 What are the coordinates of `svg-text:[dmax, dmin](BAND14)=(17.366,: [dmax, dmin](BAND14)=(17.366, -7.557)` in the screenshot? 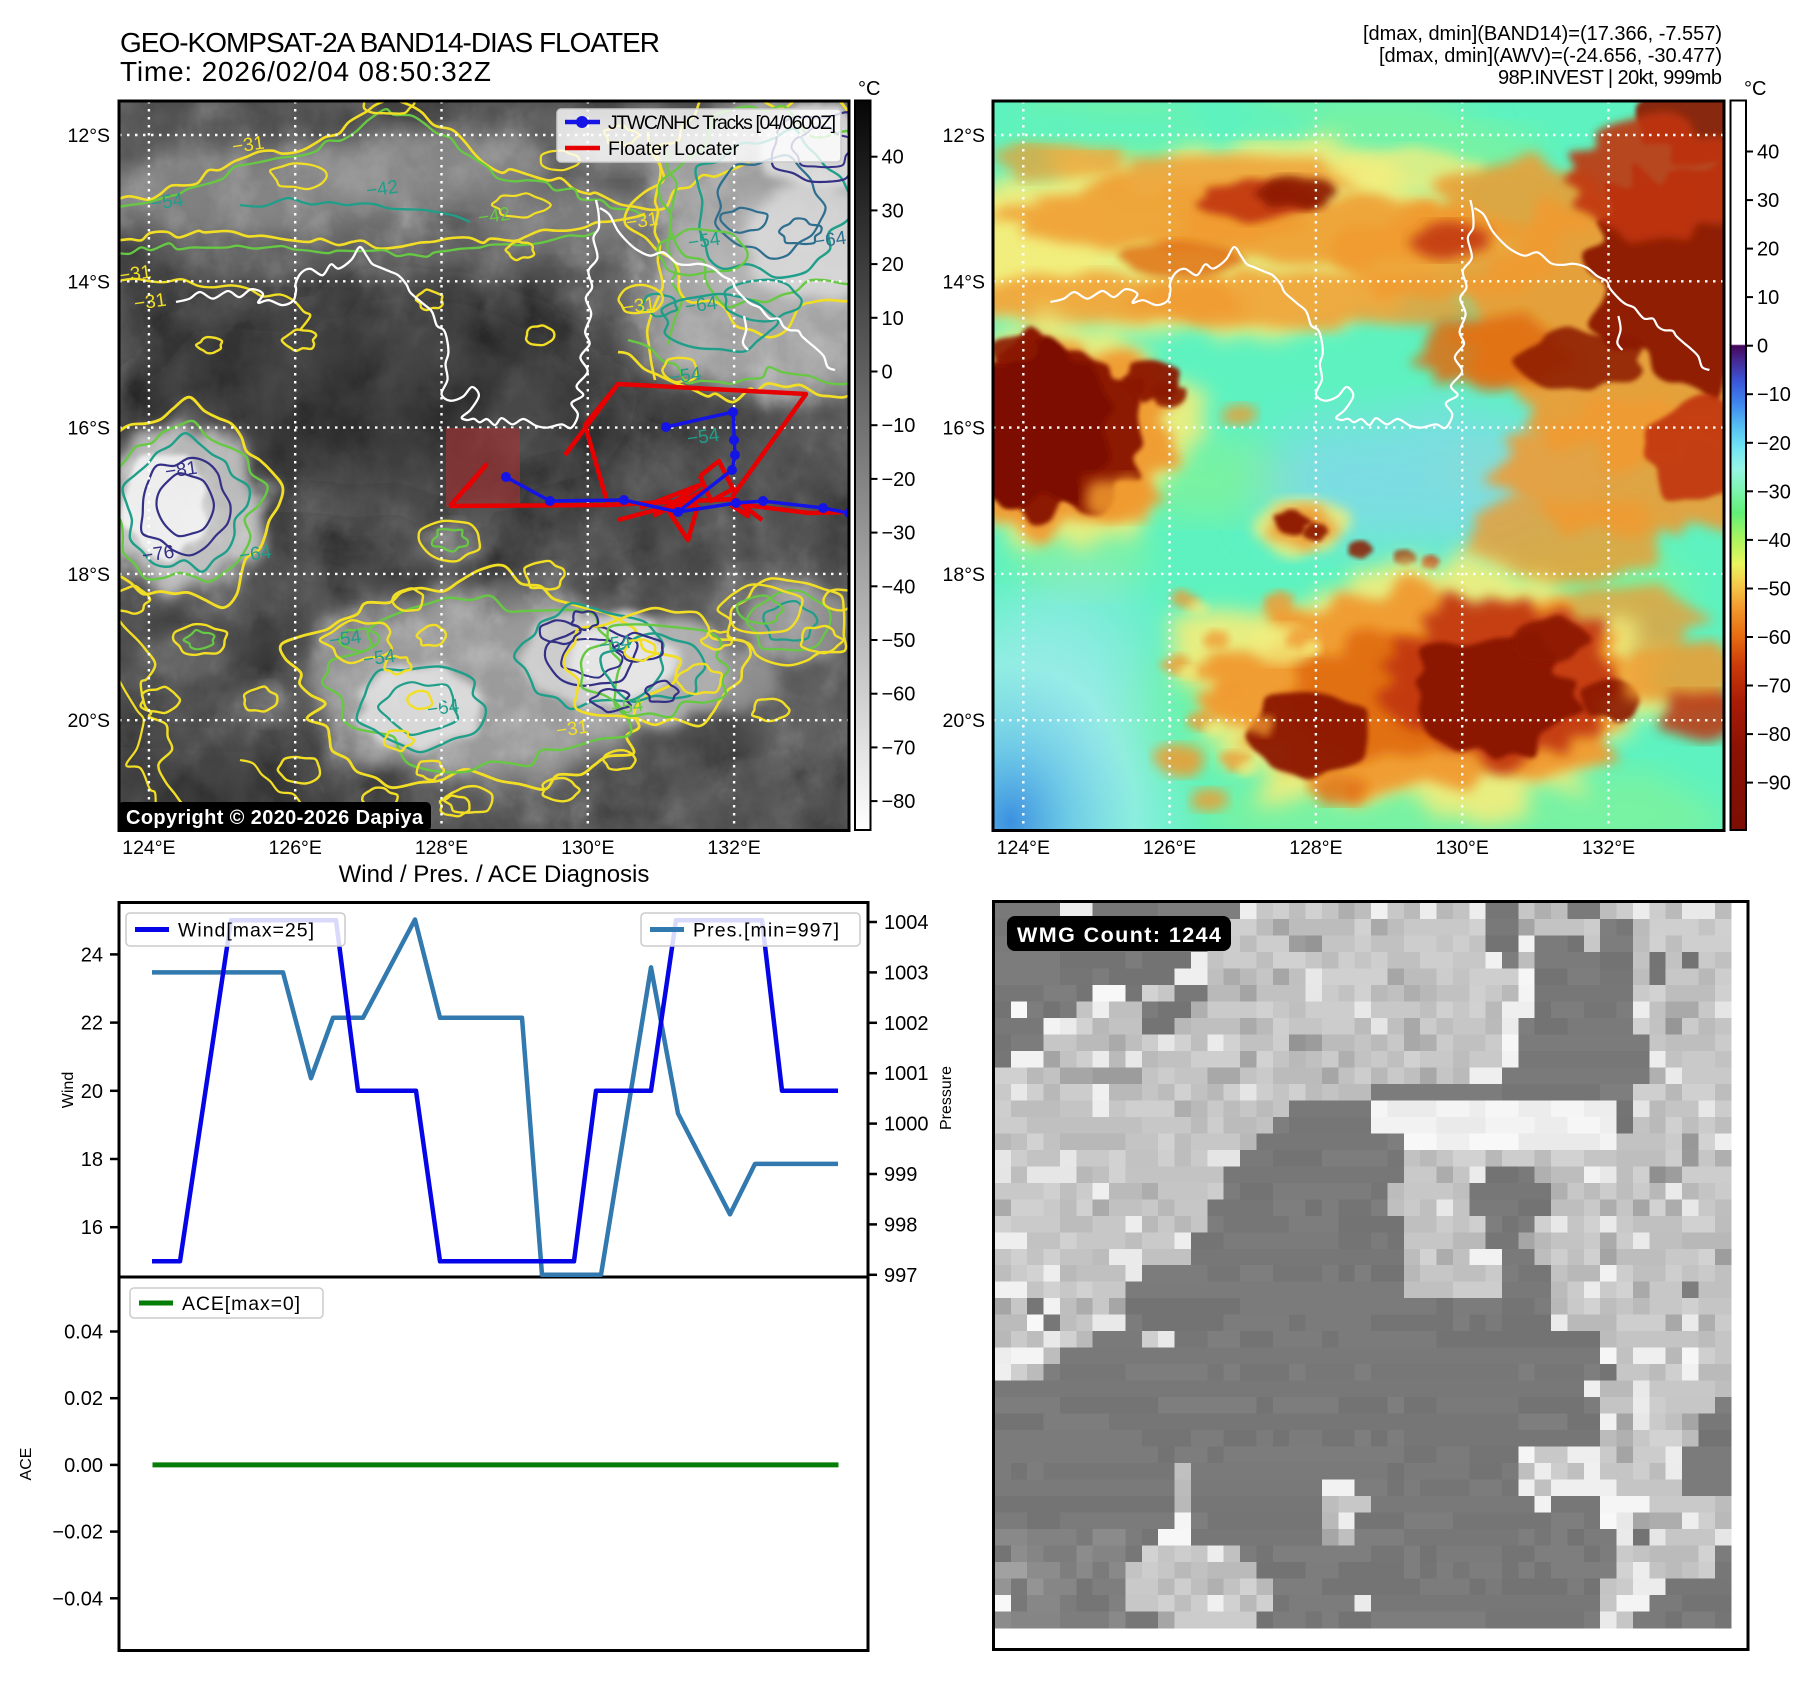 It's located at (1542, 34).